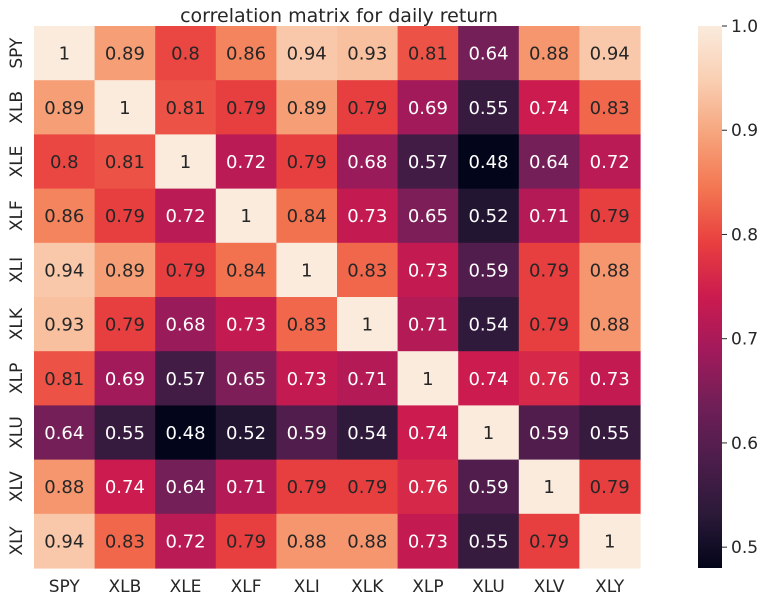 The width and height of the screenshot is (762, 602). I want to click on cell-label-XLI-XLU: 0.59, so click(488, 270).